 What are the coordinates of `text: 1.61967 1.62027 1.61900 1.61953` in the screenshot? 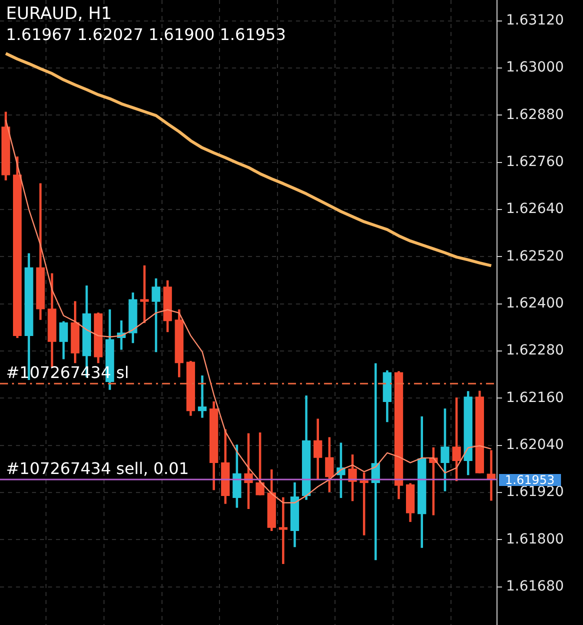 It's located at (146, 34).